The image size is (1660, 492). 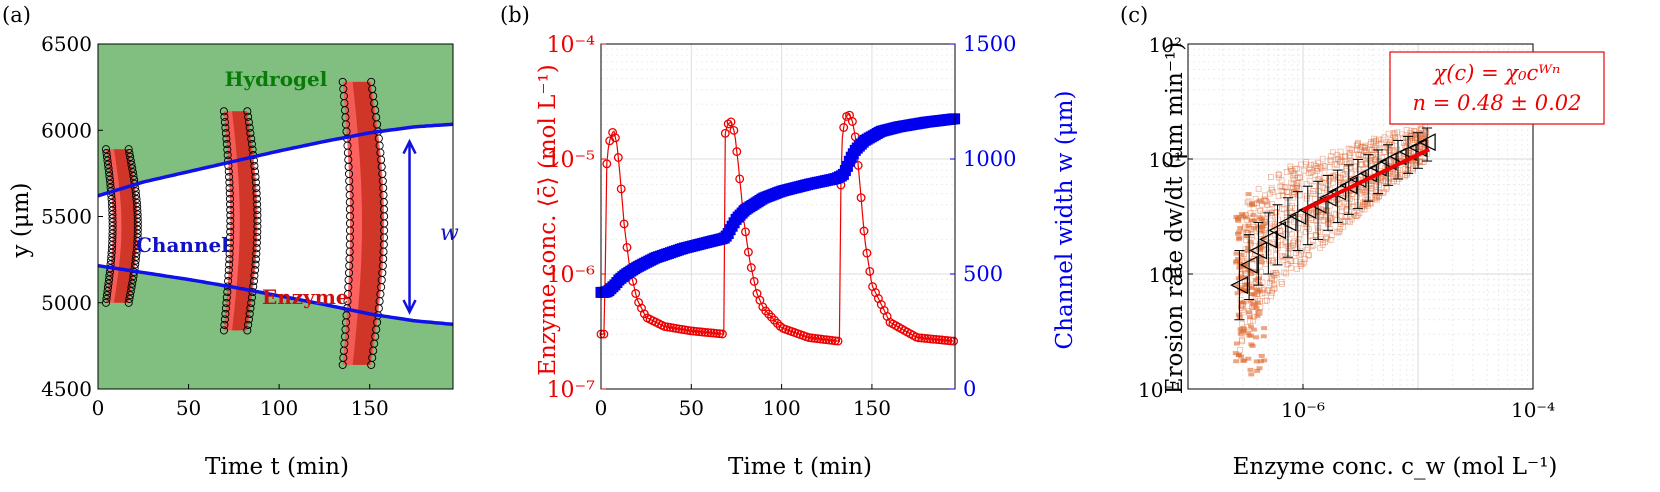 What do you see at coordinates (1366, 179) in the screenshot?
I see `power-law-fit-line` at bounding box center [1366, 179].